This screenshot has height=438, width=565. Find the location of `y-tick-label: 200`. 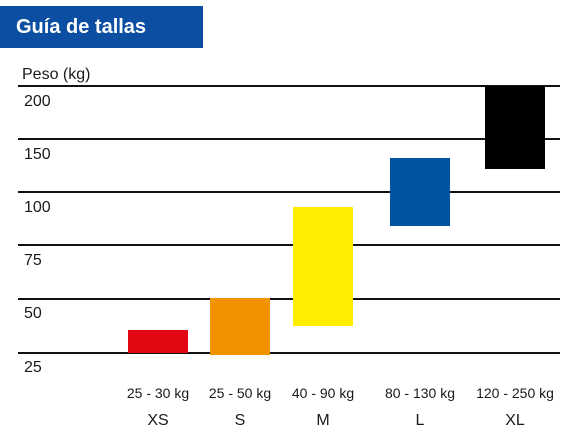

y-tick-label: 200 is located at coordinates (37, 101).